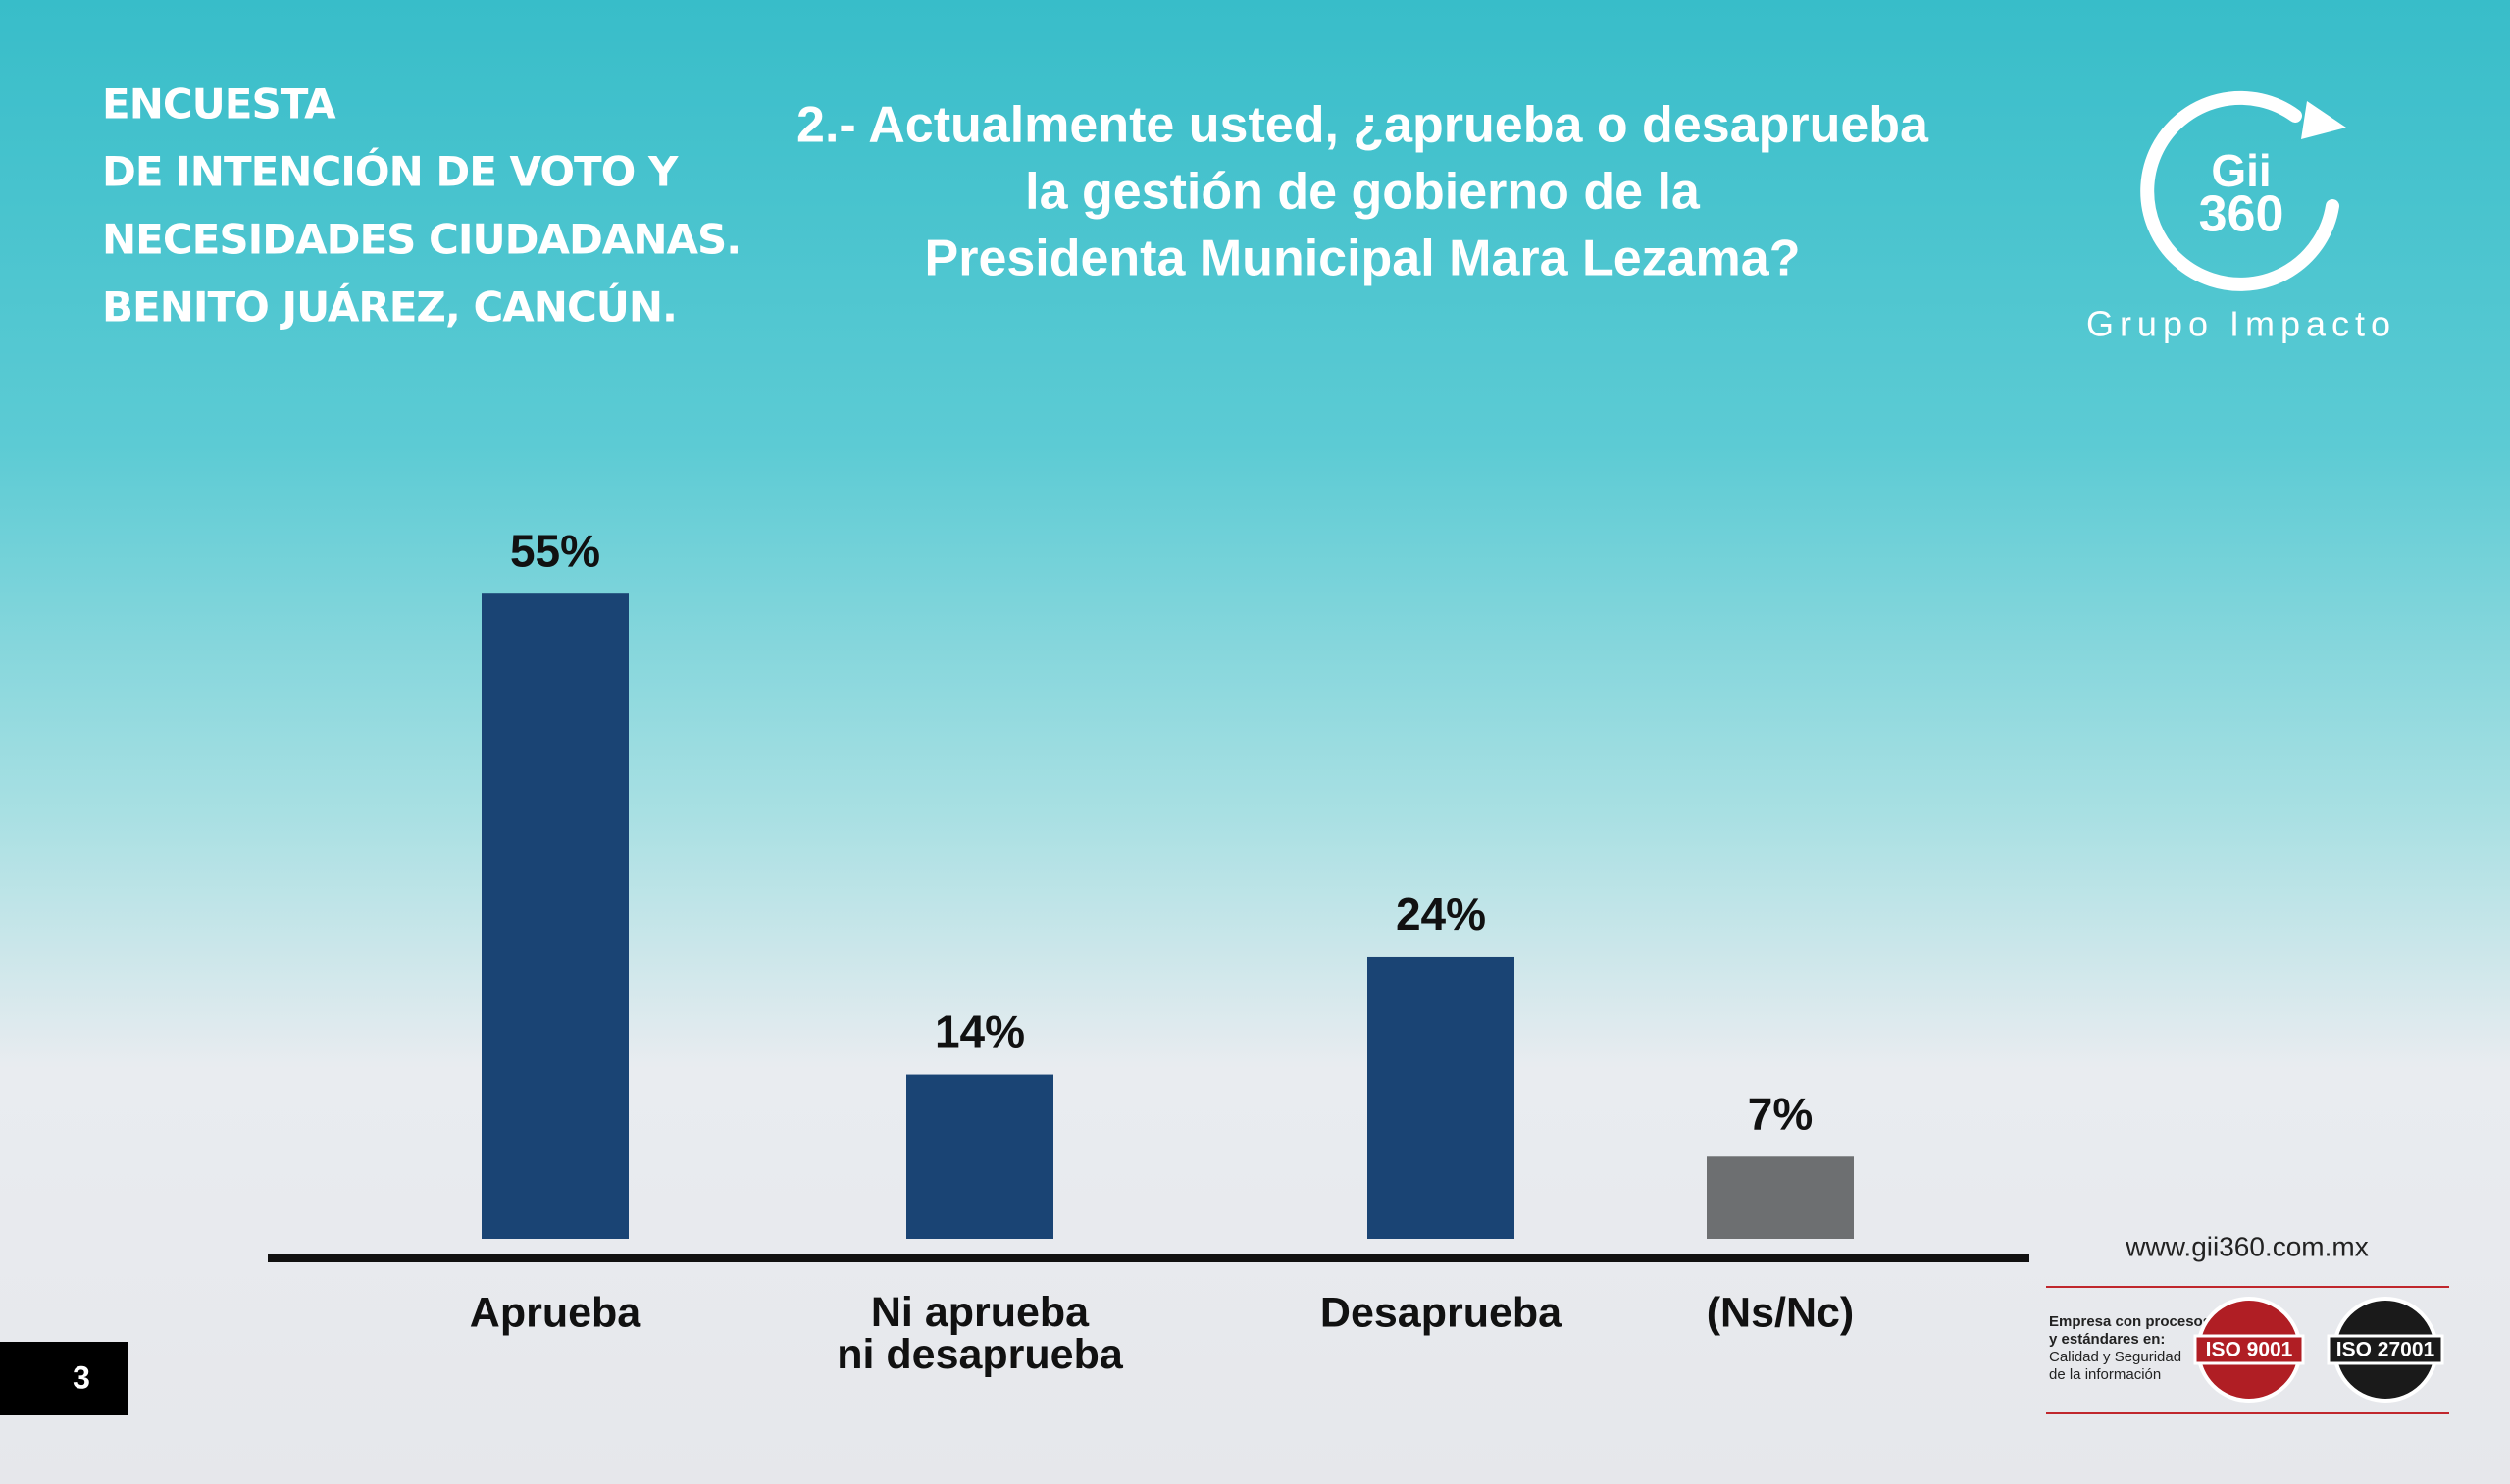  I want to click on cert-text: Empresa con procesos, so click(2130, 1322).